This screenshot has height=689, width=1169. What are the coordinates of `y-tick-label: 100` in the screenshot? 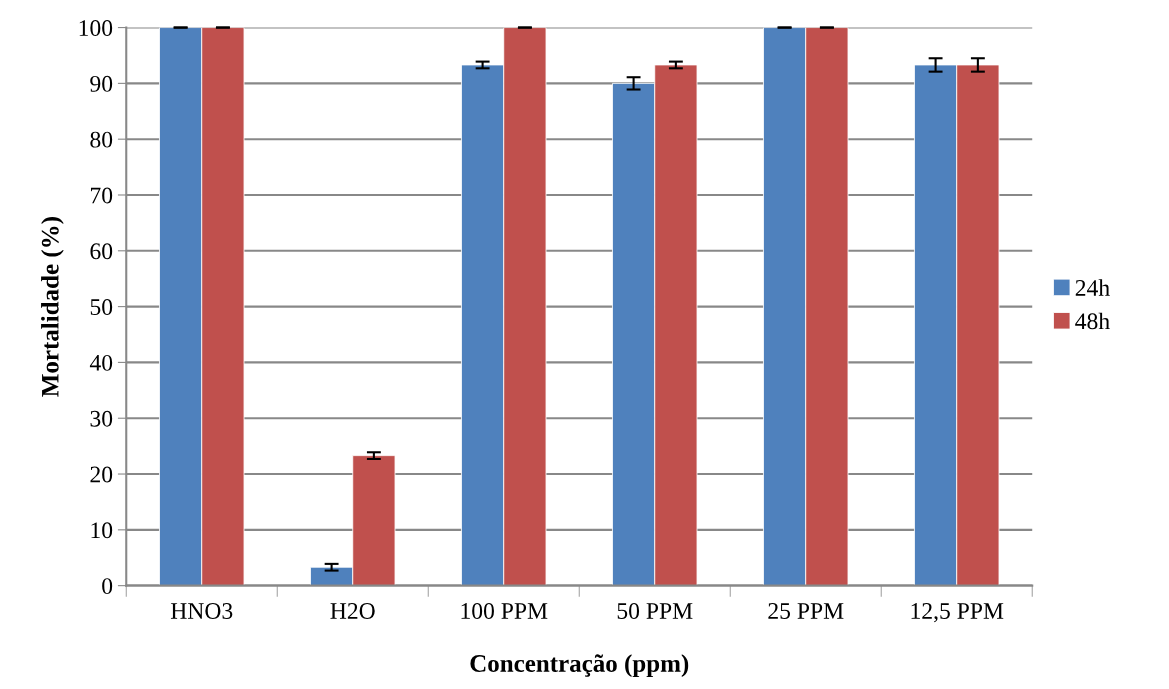 It's located at (96, 28).